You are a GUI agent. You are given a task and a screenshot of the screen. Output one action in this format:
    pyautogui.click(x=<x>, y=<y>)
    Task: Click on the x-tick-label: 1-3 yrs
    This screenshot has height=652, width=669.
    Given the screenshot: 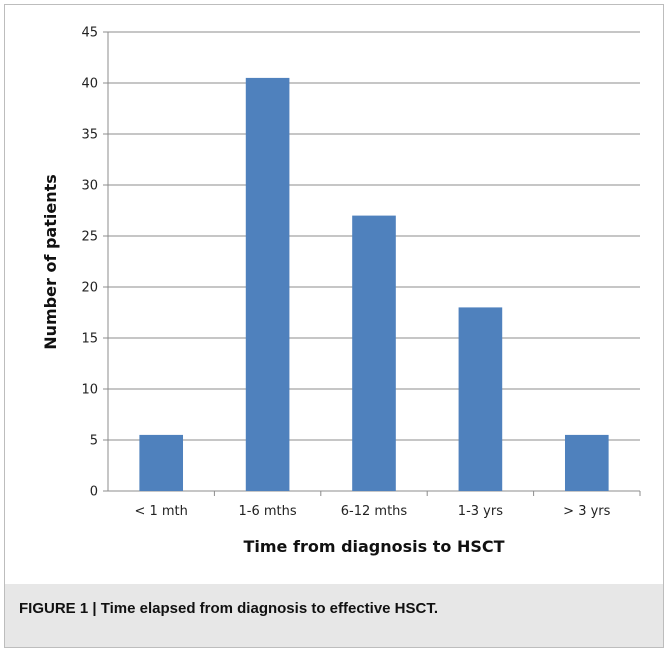 What is the action you would take?
    pyautogui.click(x=480, y=511)
    